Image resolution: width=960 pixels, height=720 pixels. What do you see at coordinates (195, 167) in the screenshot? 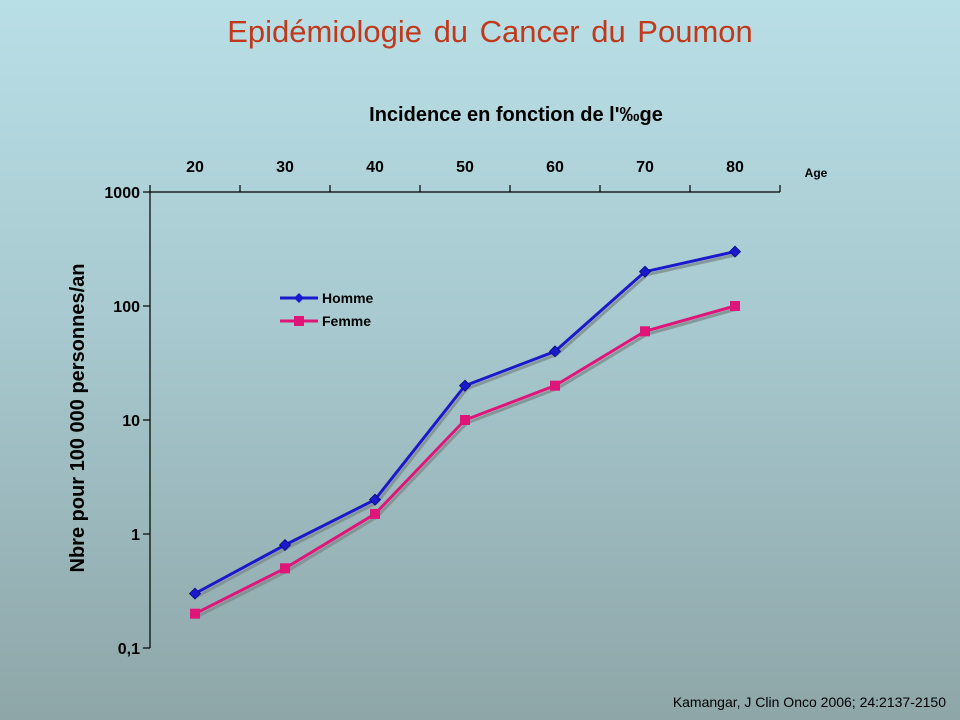
I see `x-tick-label: 20` at bounding box center [195, 167].